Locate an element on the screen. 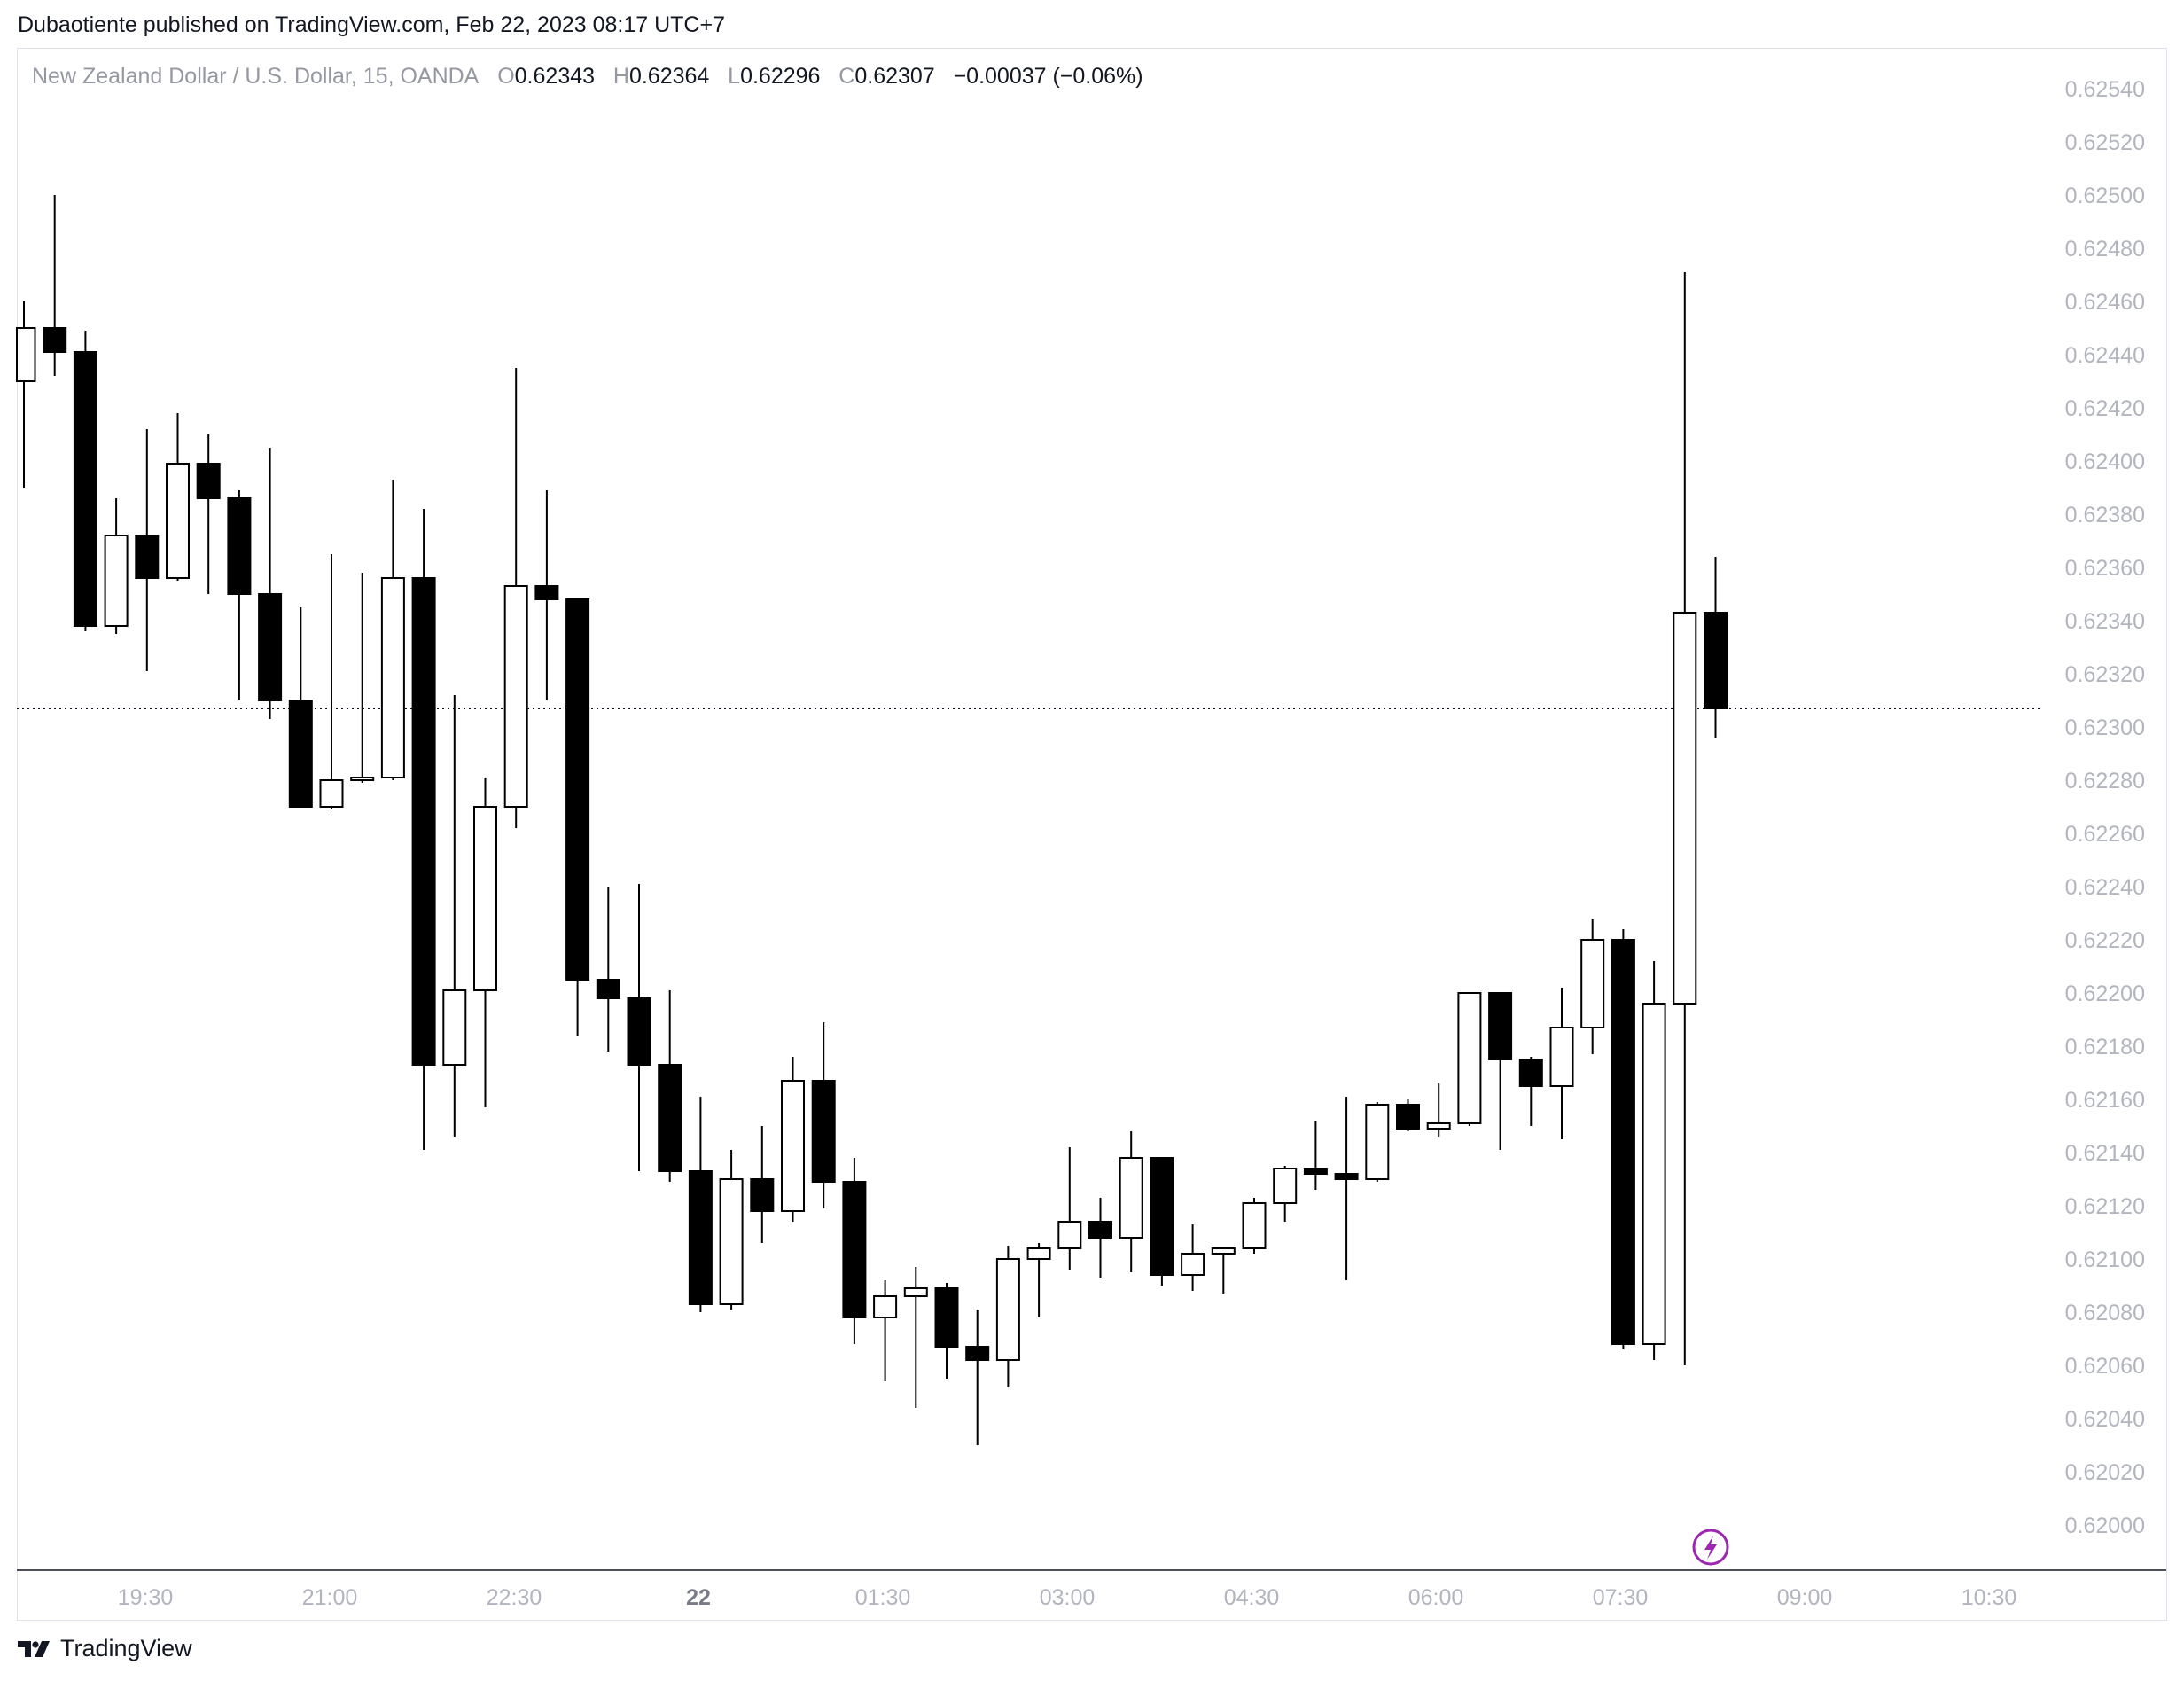 Image resolution: width=2184 pixels, height=1681 pixels. y-axis-tick-label: 0.62020 is located at coordinates (2105, 1472).